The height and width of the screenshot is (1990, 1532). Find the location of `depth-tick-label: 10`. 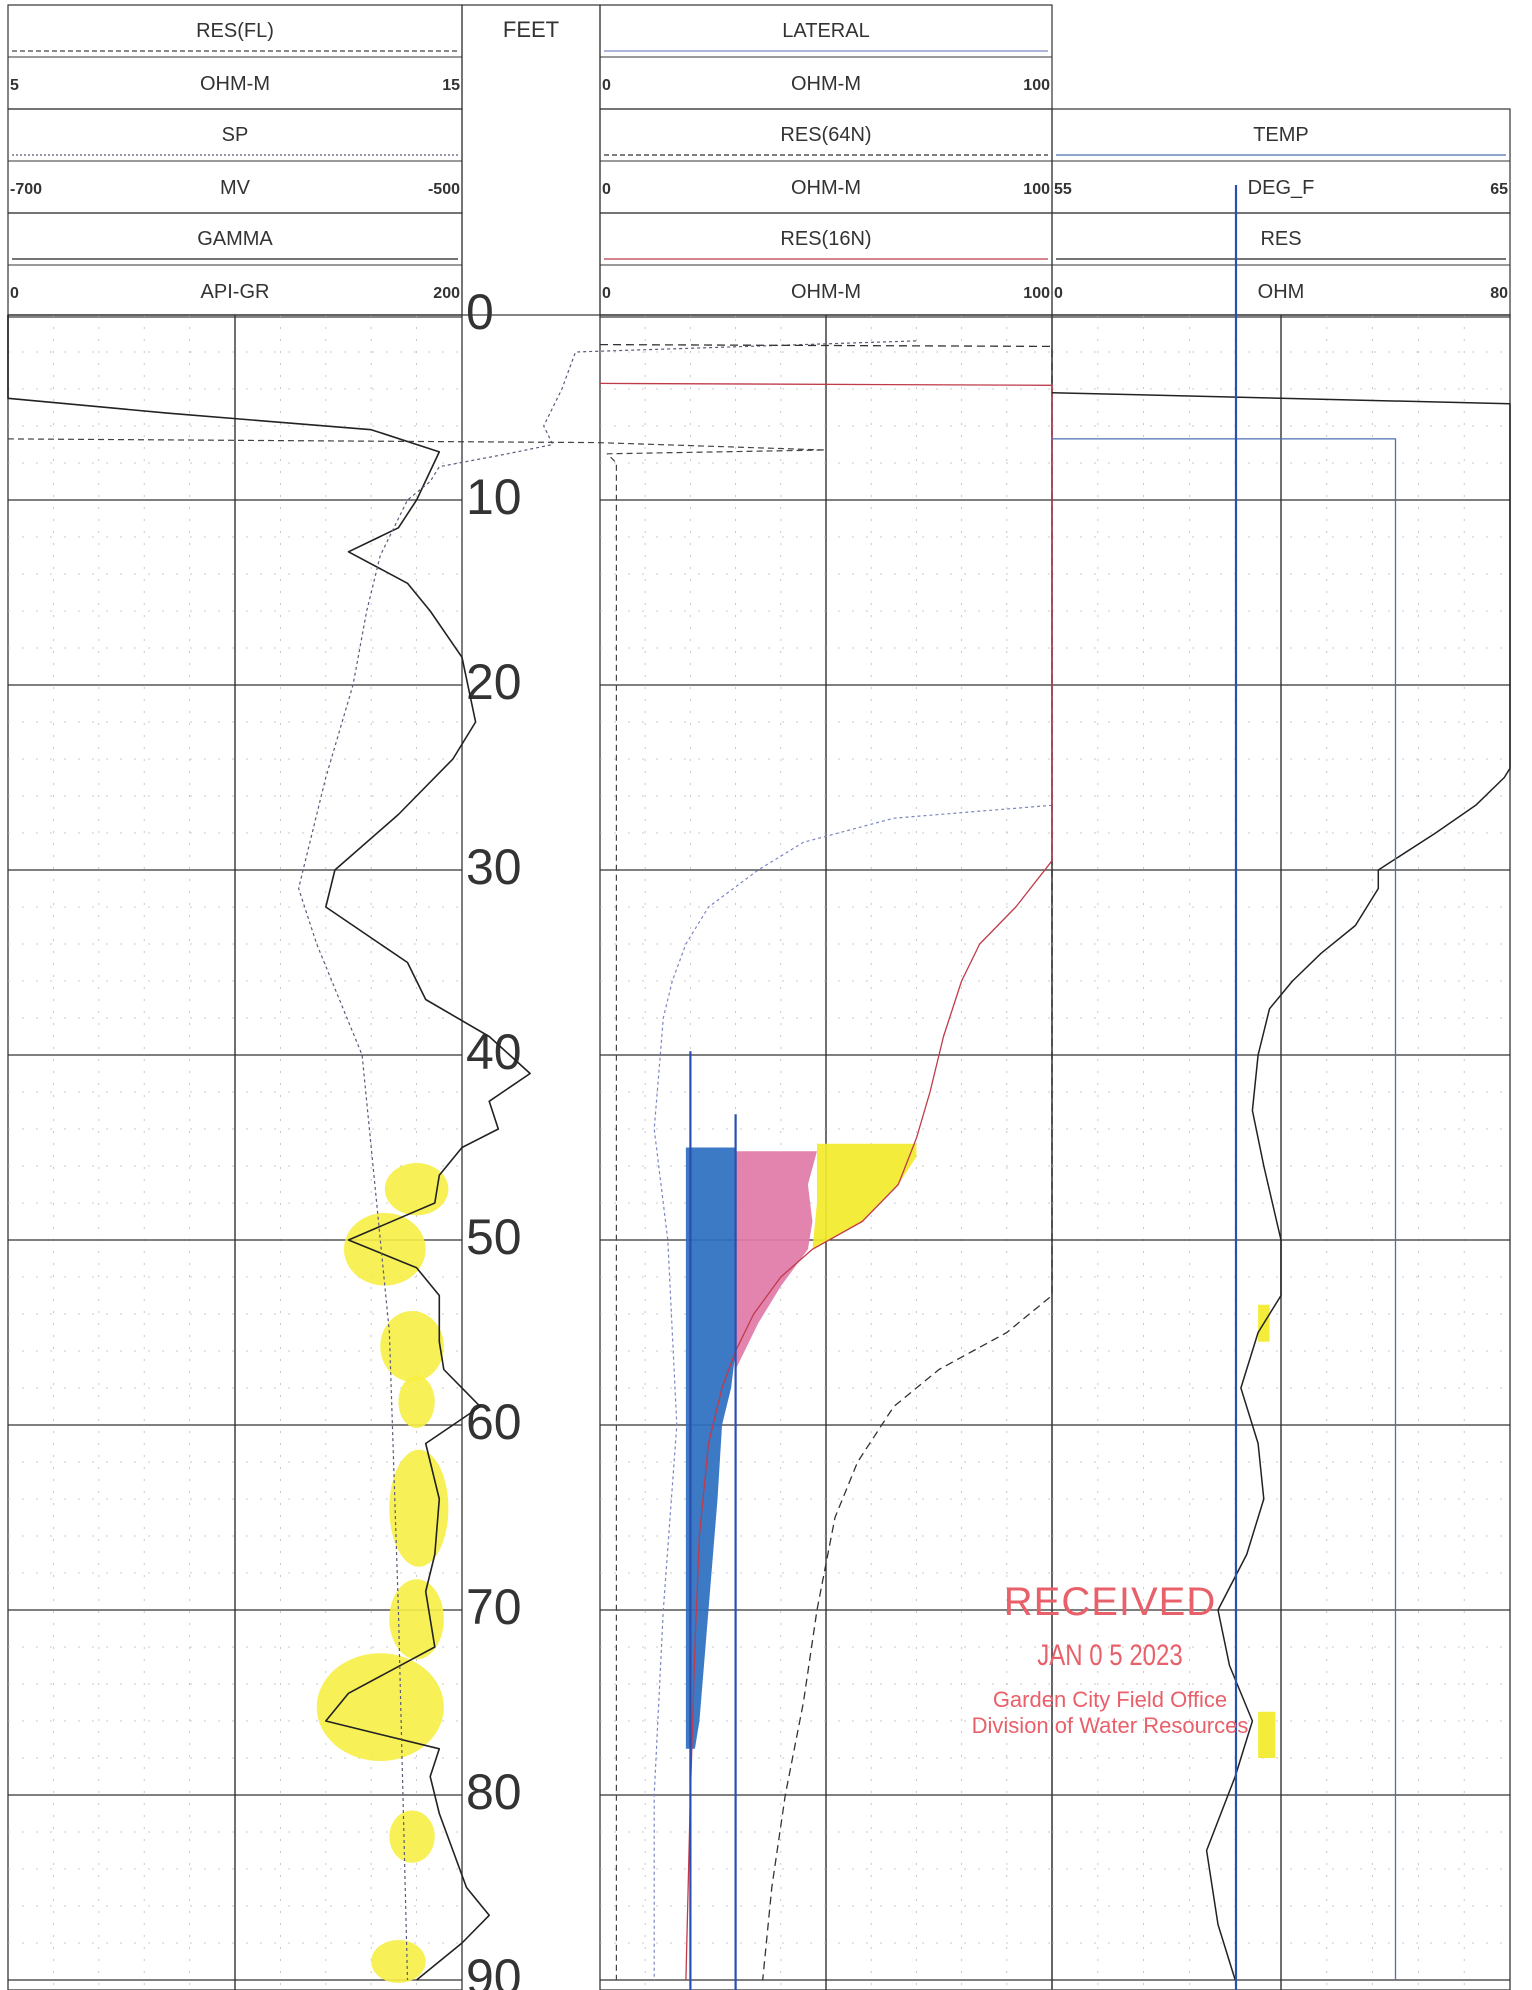

depth-tick-label: 10 is located at coordinates (494, 497).